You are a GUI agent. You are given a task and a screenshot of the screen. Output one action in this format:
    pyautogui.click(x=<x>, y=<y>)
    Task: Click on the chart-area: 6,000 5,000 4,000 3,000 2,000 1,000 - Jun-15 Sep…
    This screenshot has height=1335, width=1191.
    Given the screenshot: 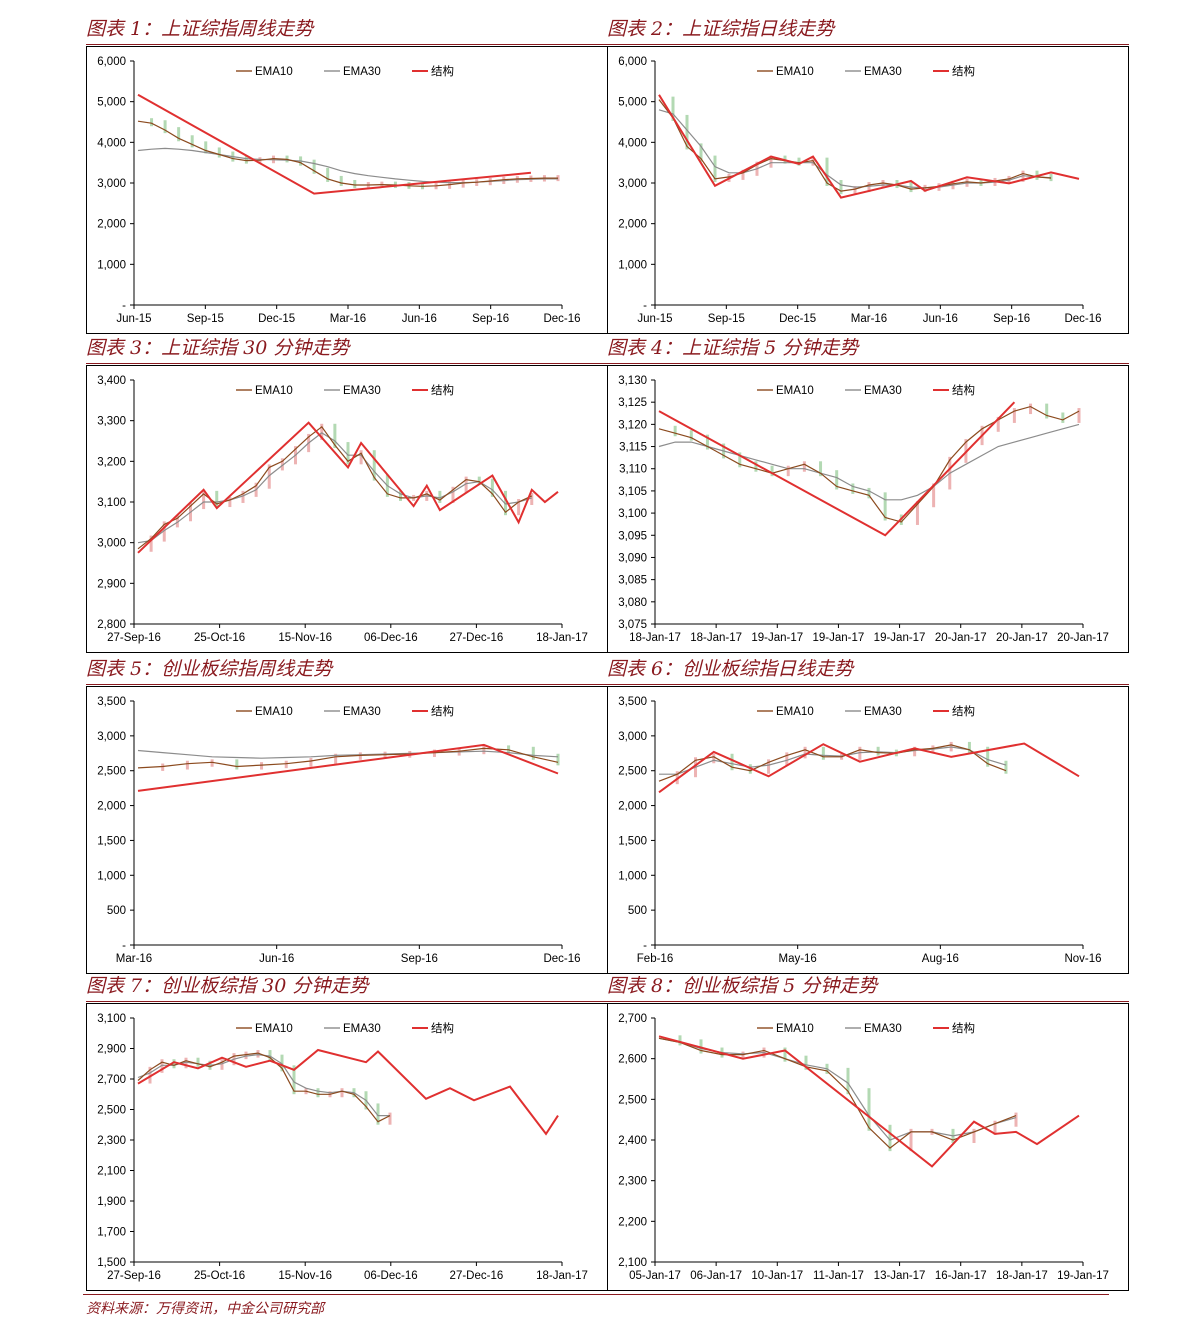 What is the action you would take?
    pyautogui.click(x=868, y=190)
    